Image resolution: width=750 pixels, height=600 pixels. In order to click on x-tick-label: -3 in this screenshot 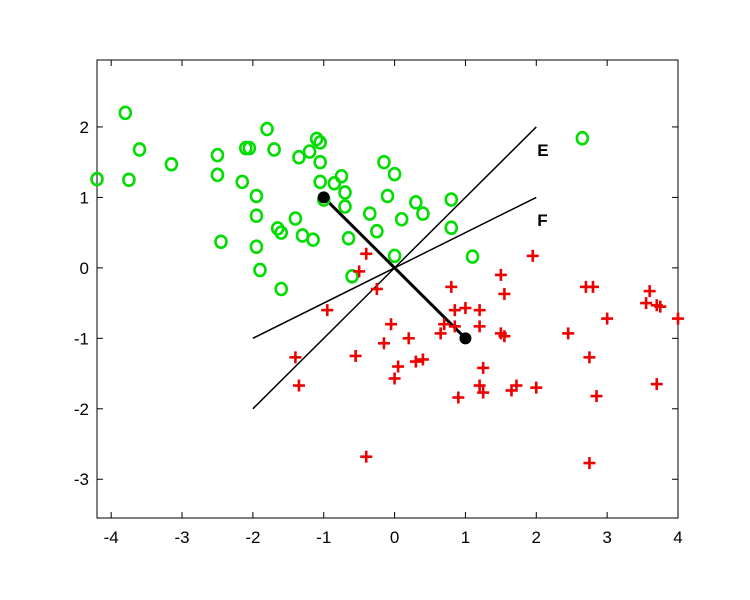, I will do `click(181, 537)`.